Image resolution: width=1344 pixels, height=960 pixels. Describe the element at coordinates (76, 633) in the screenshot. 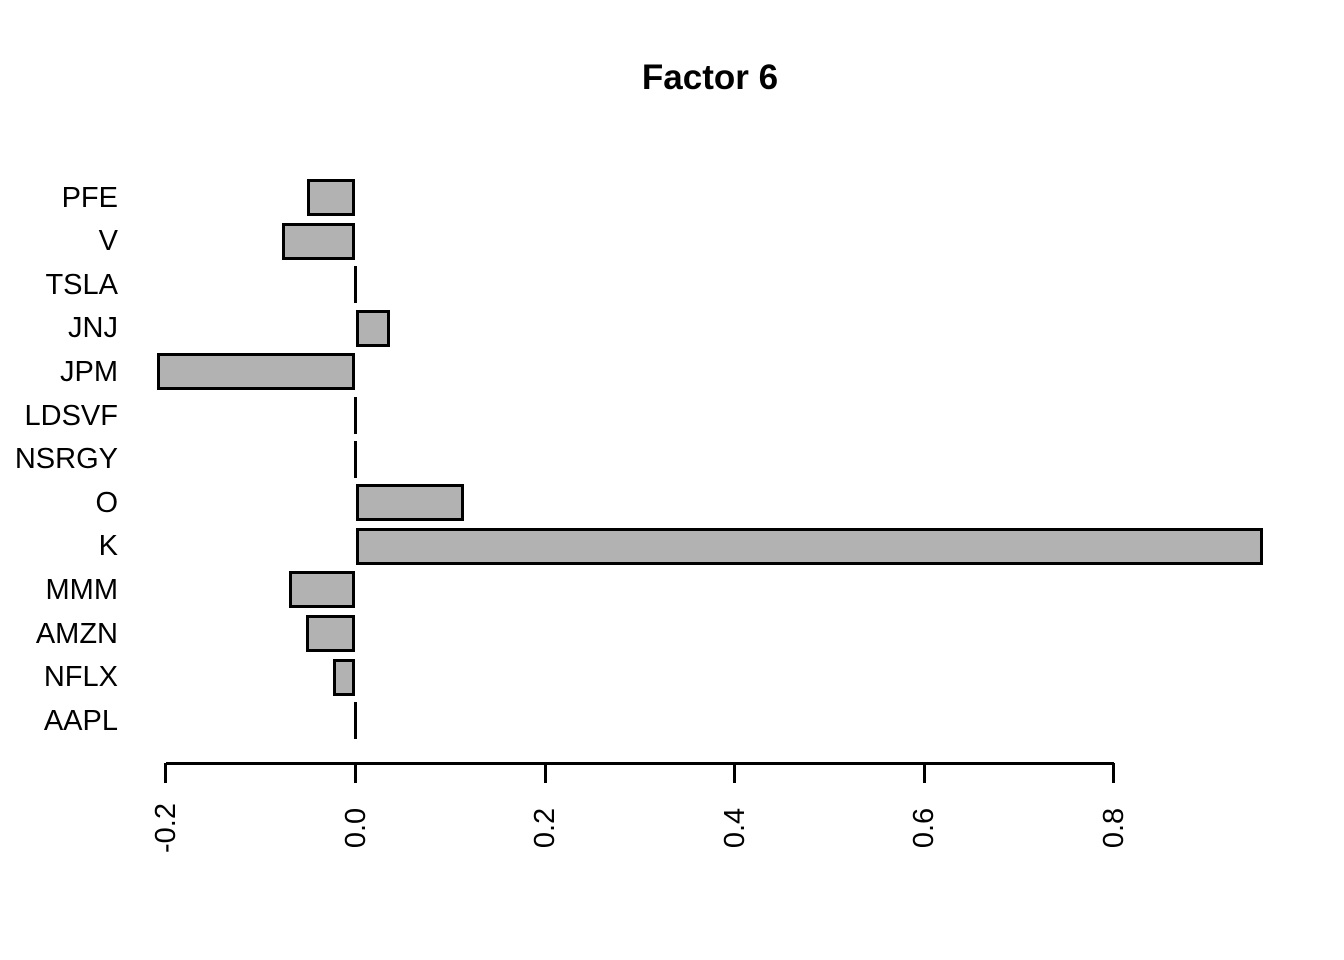

I see `y-axis-category-label: AMZN` at that location.